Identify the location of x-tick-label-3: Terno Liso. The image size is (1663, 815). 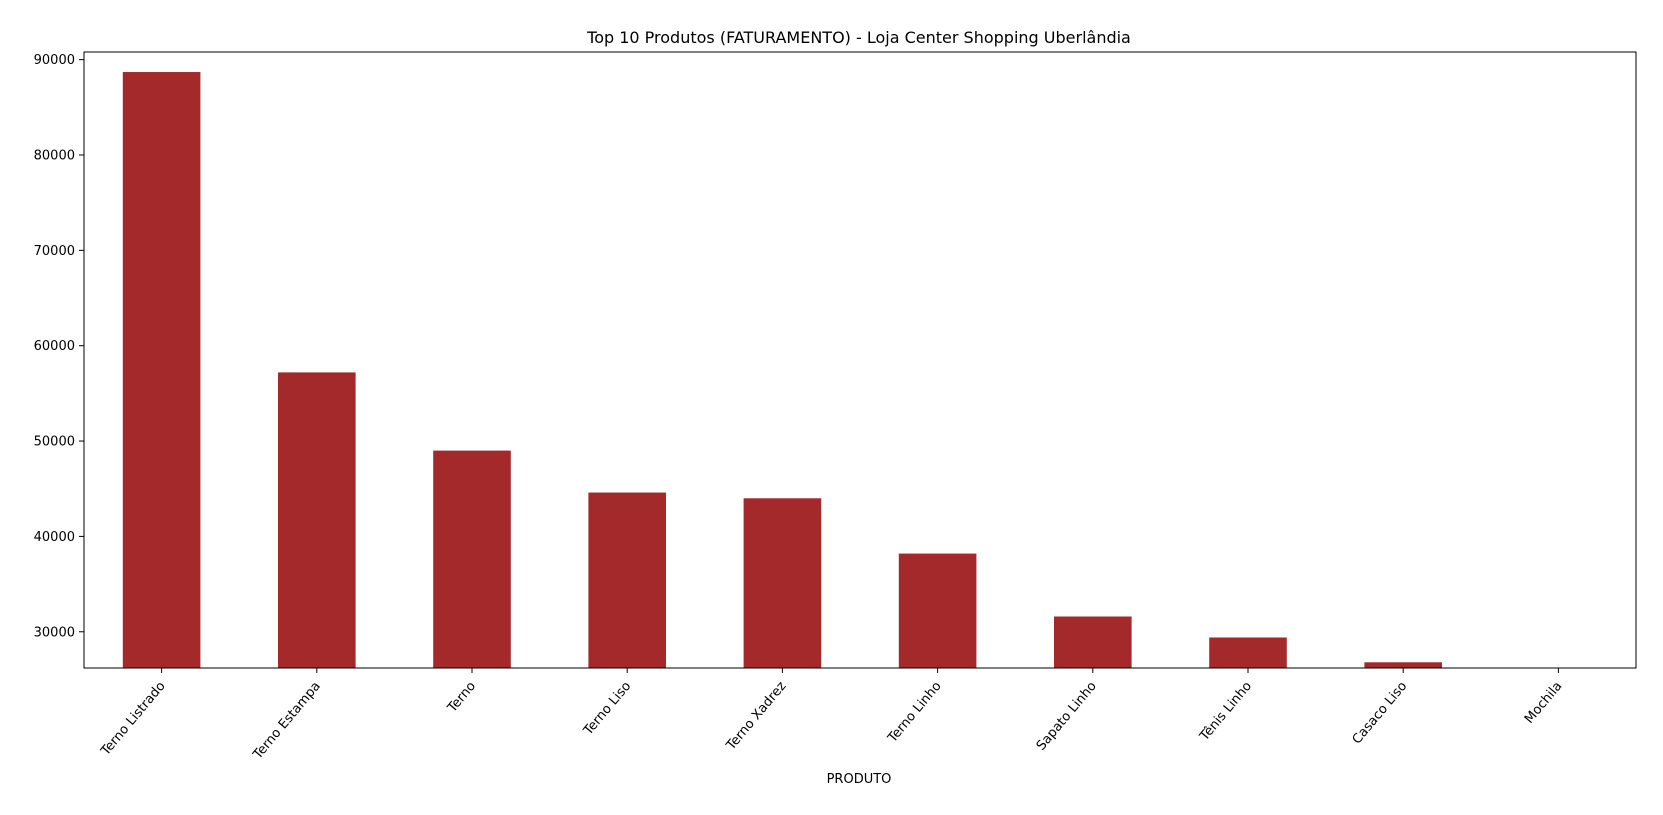
(608, 709).